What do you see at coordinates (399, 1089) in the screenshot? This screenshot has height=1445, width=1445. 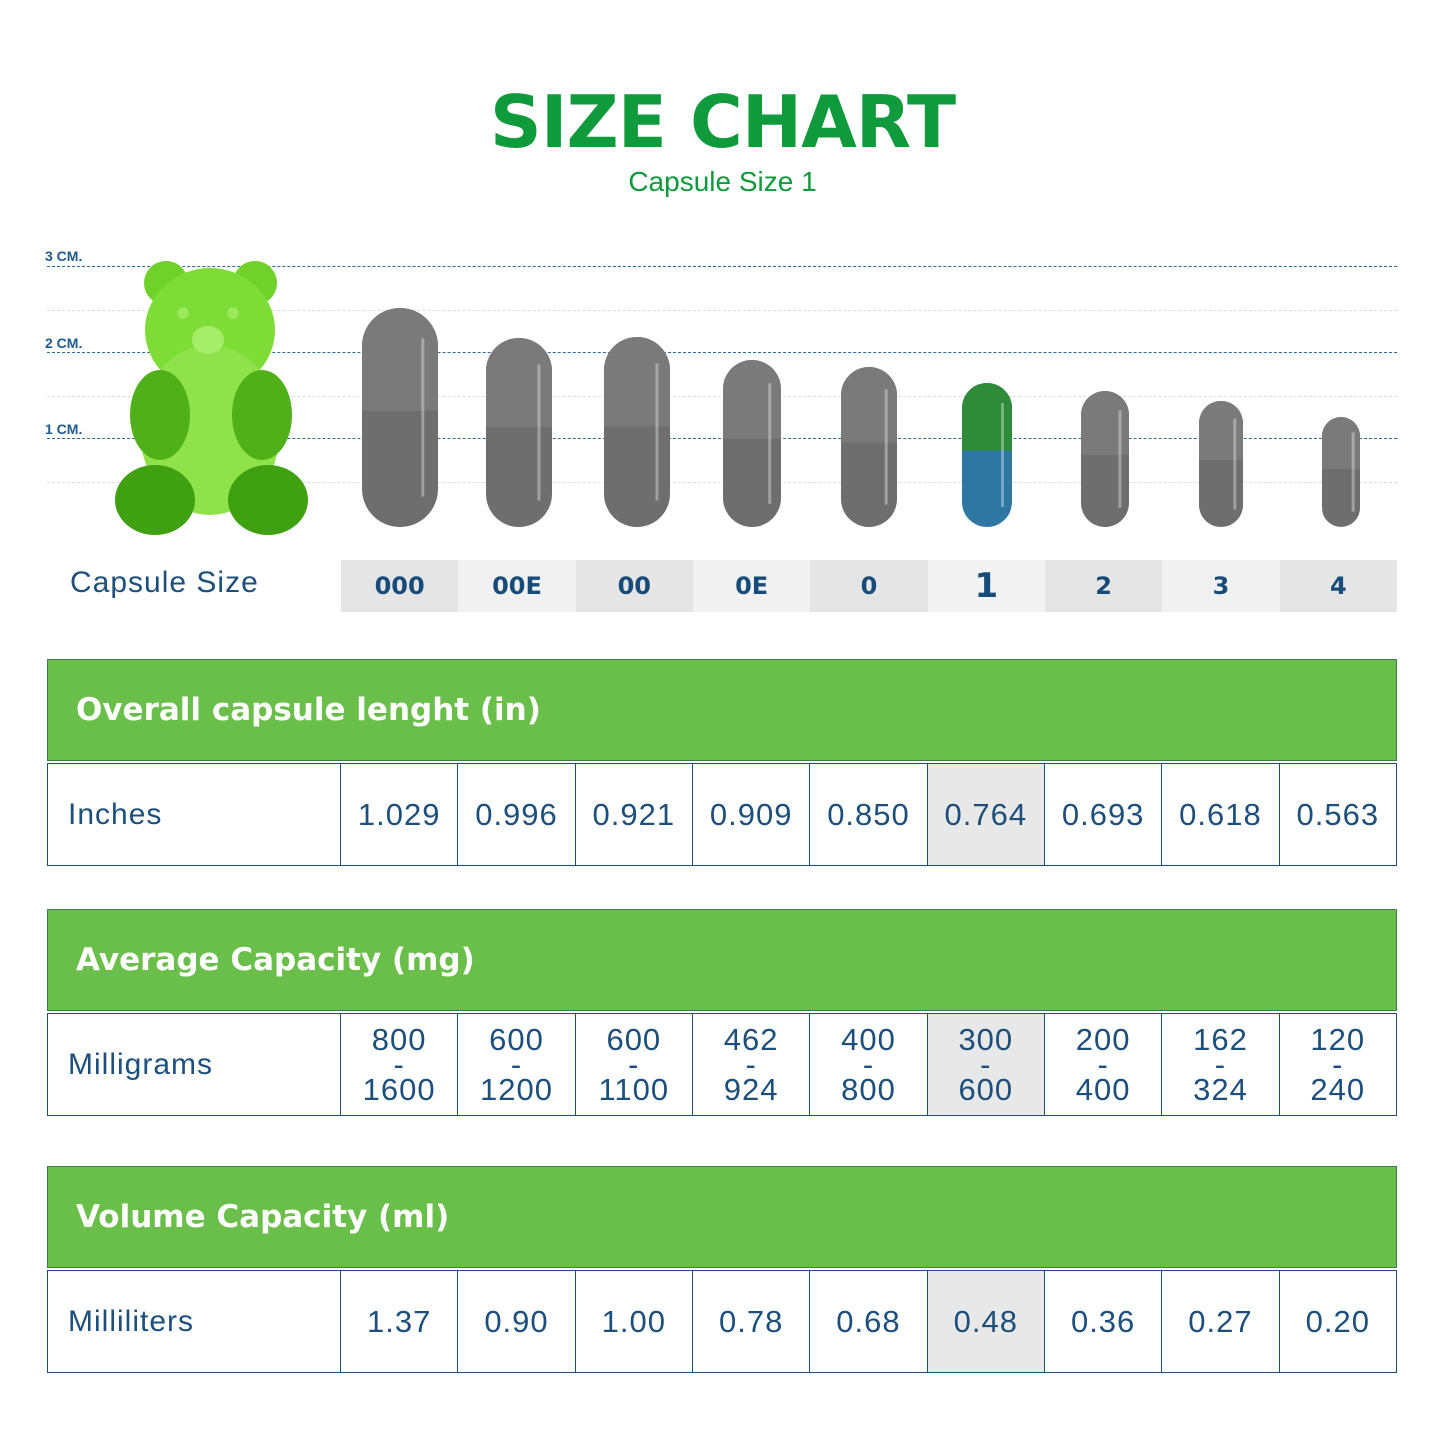 I see `max-value: 1600` at bounding box center [399, 1089].